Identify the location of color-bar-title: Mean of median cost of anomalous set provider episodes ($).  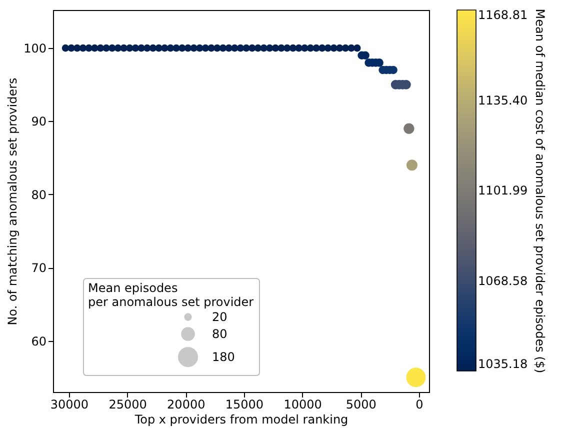
(540, 191).